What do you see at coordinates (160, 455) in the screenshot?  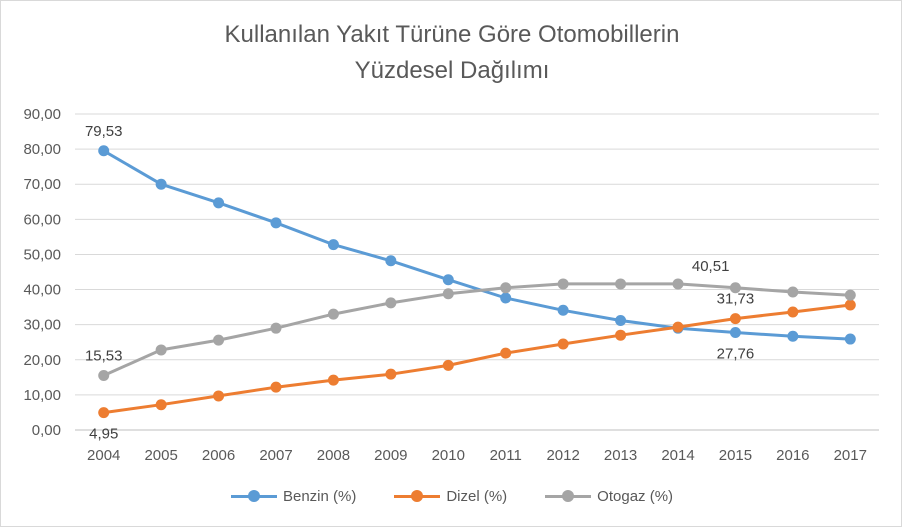 I see `x-tick-label: 2005` at bounding box center [160, 455].